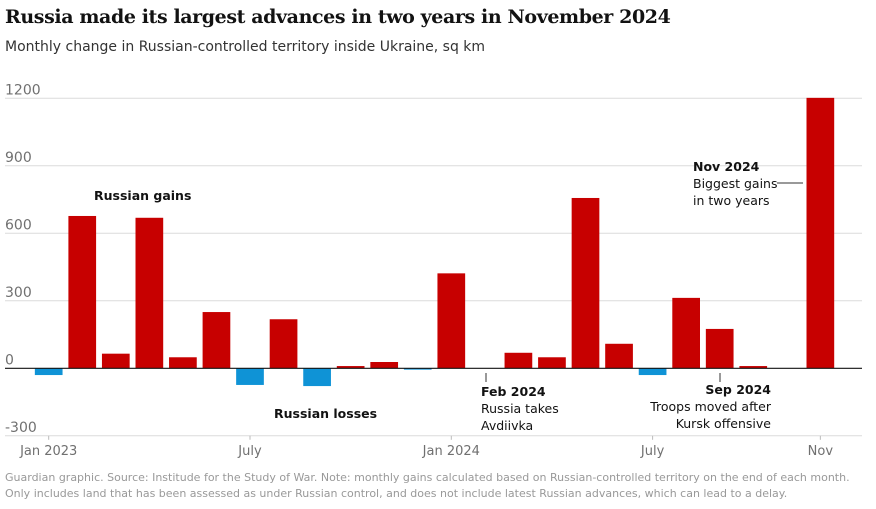  I want to click on annotation-text: Troops moved after, so click(710, 406).